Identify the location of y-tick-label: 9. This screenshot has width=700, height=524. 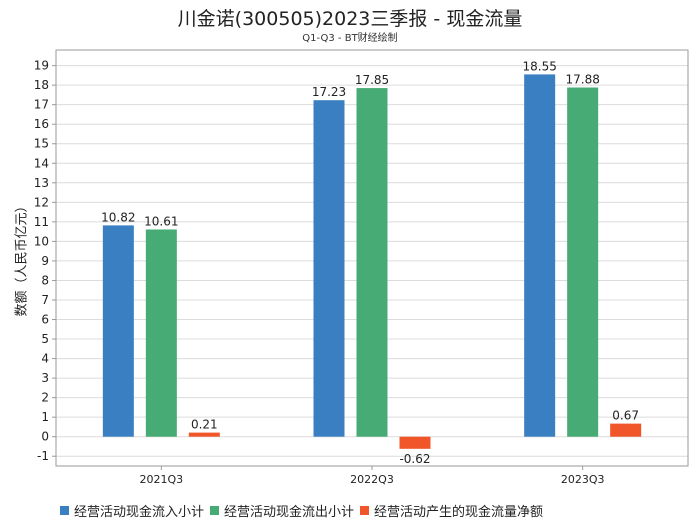
(45, 261).